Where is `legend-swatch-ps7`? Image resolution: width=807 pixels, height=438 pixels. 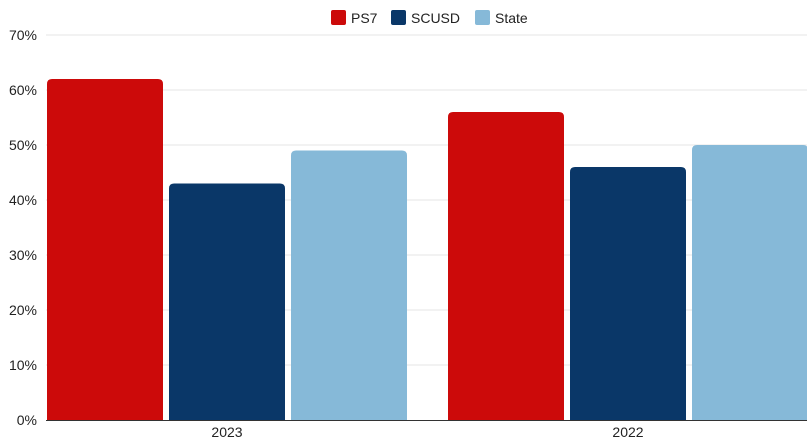
legend-swatch-ps7 is located at coordinates (338, 17).